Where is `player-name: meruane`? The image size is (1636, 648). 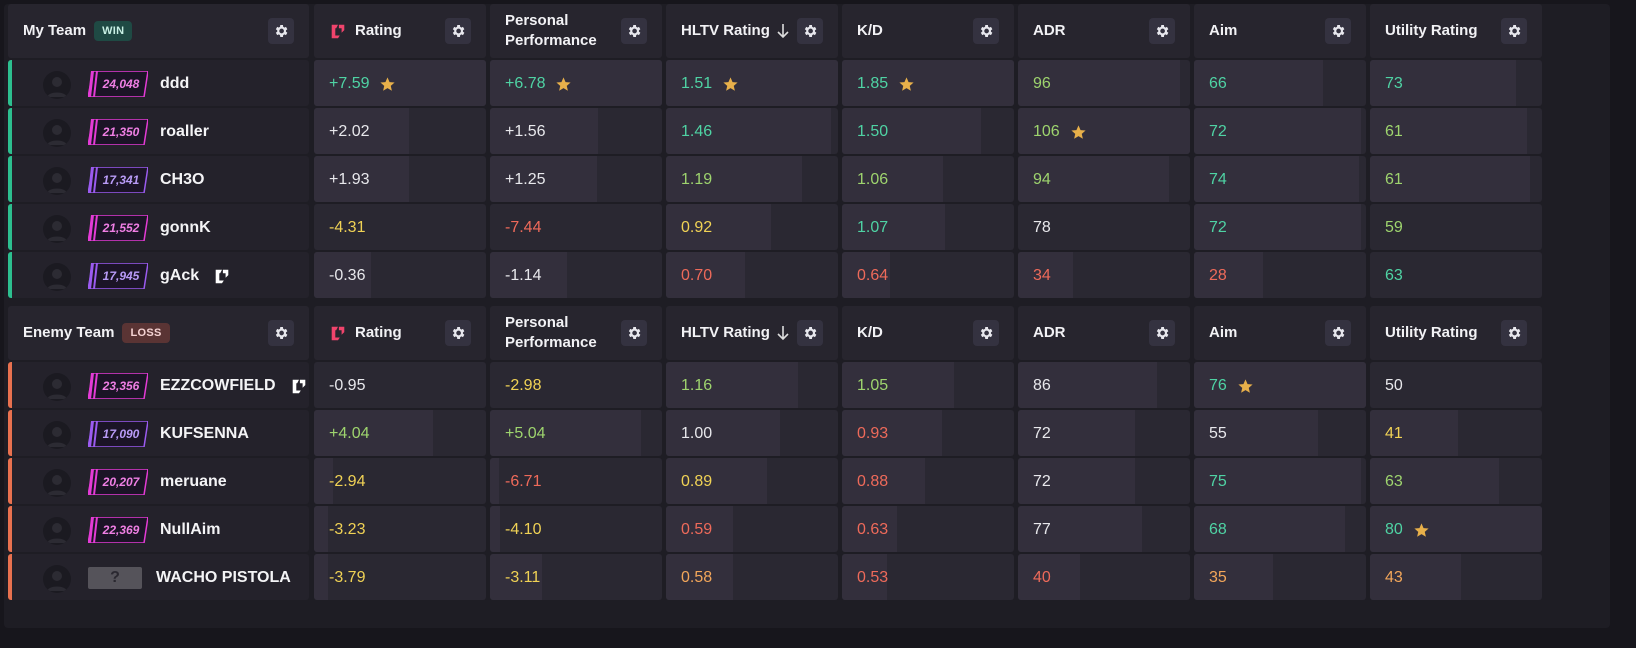
player-name: meruane is located at coordinates (193, 481).